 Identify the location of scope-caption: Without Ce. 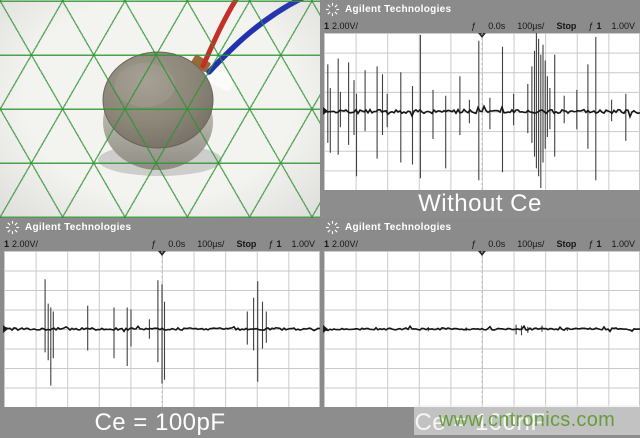
(480, 203).